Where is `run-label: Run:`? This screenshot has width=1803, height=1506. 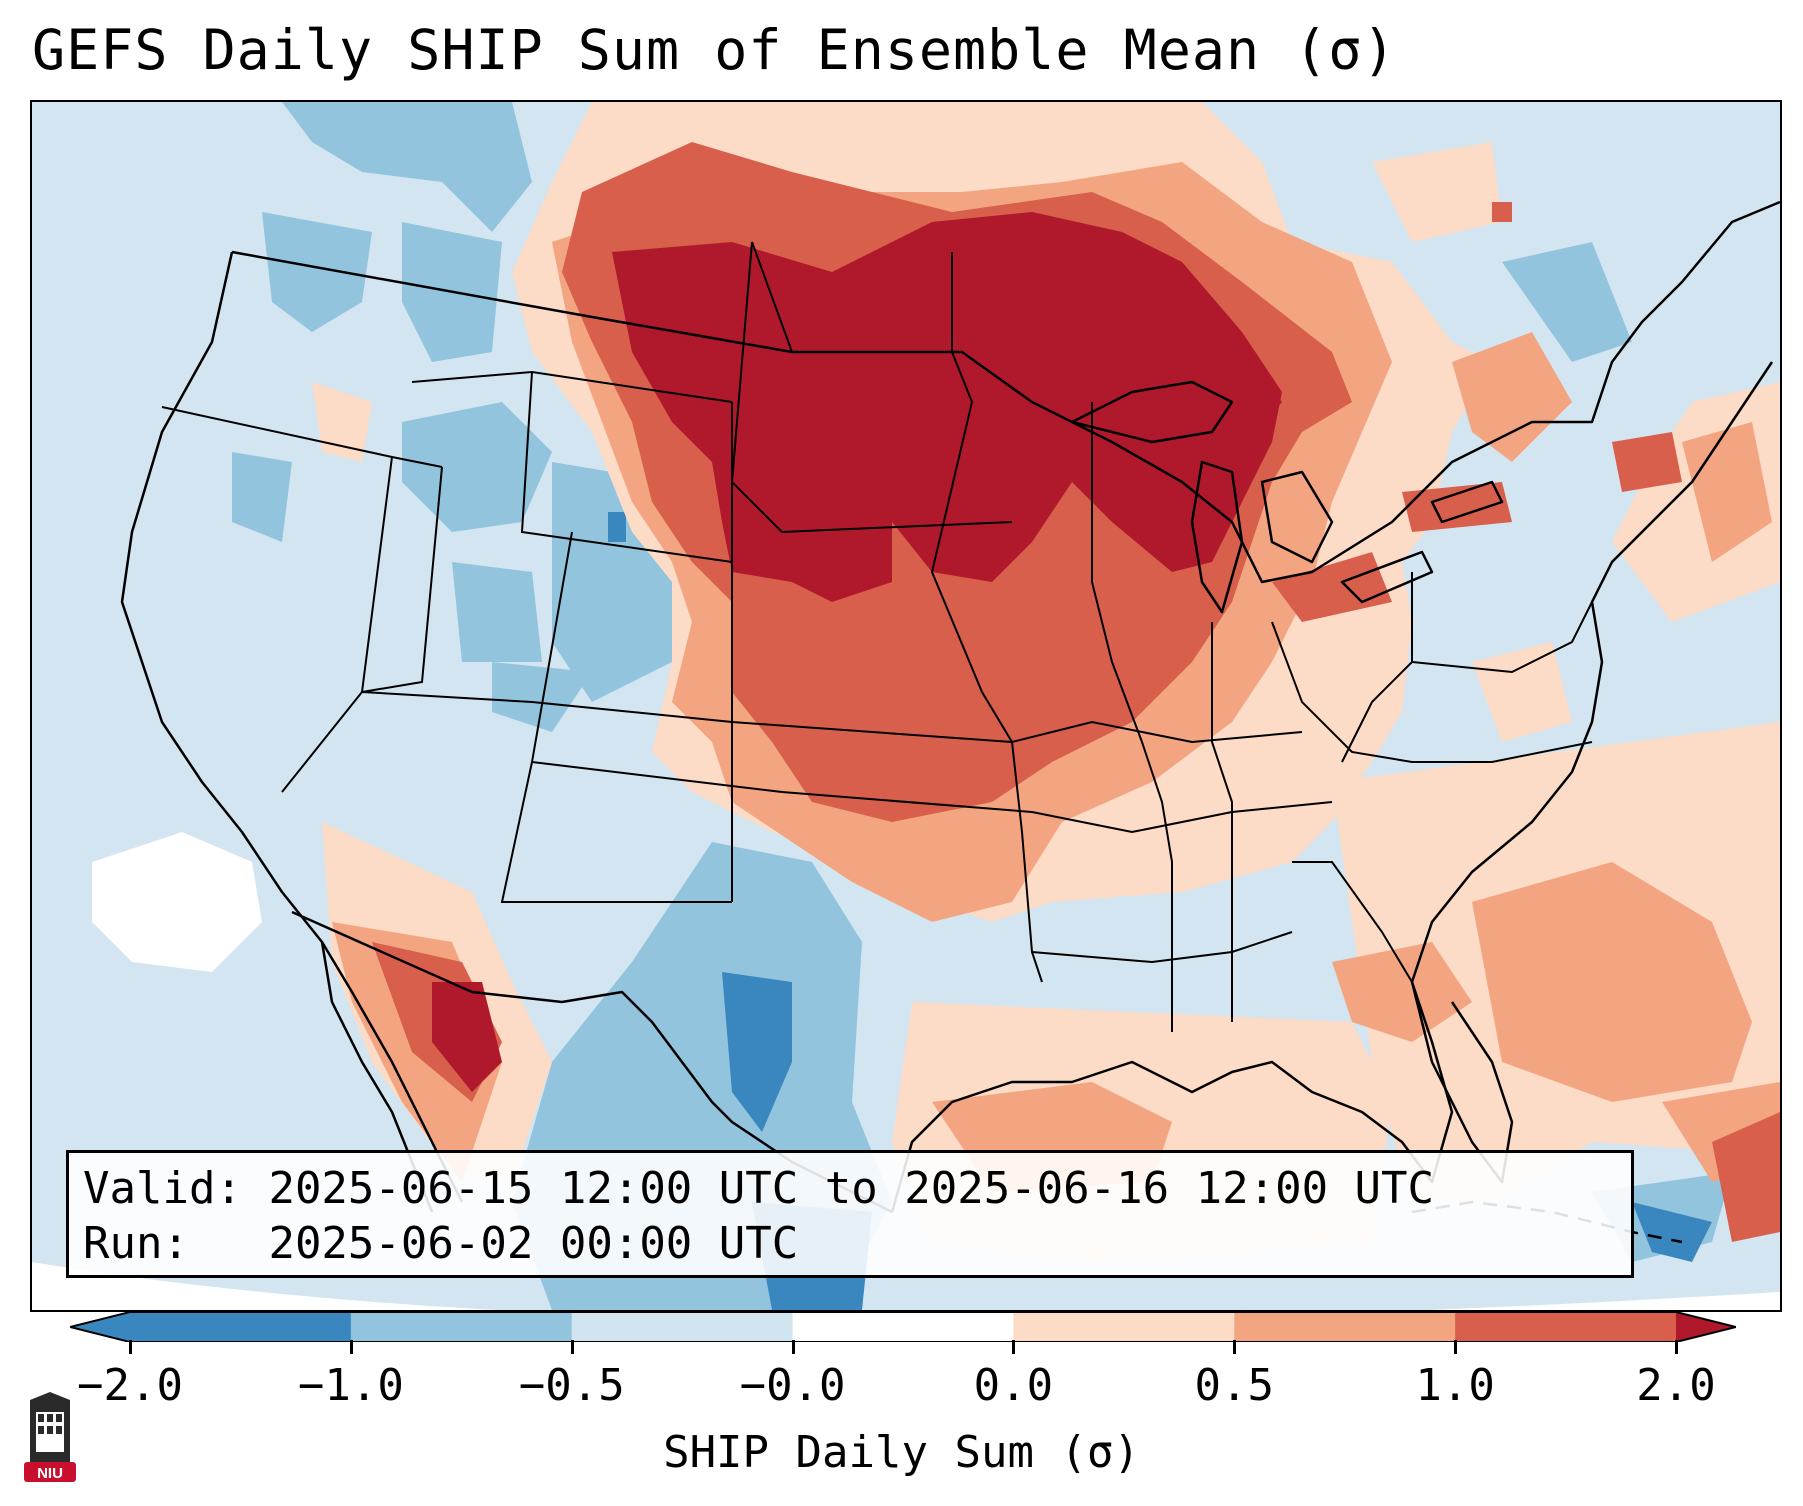 run-label: Run: is located at coordinates (136, 1243).